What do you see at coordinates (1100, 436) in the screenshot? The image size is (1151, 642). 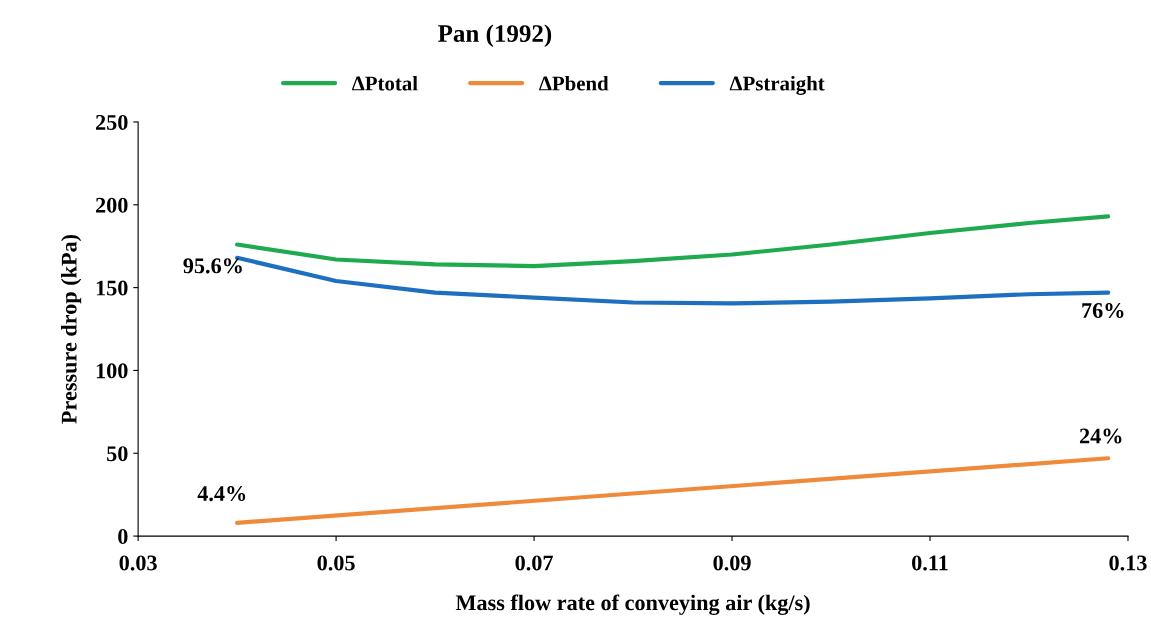 I see `annotation: 24%` at bounding box center [1100, 436].